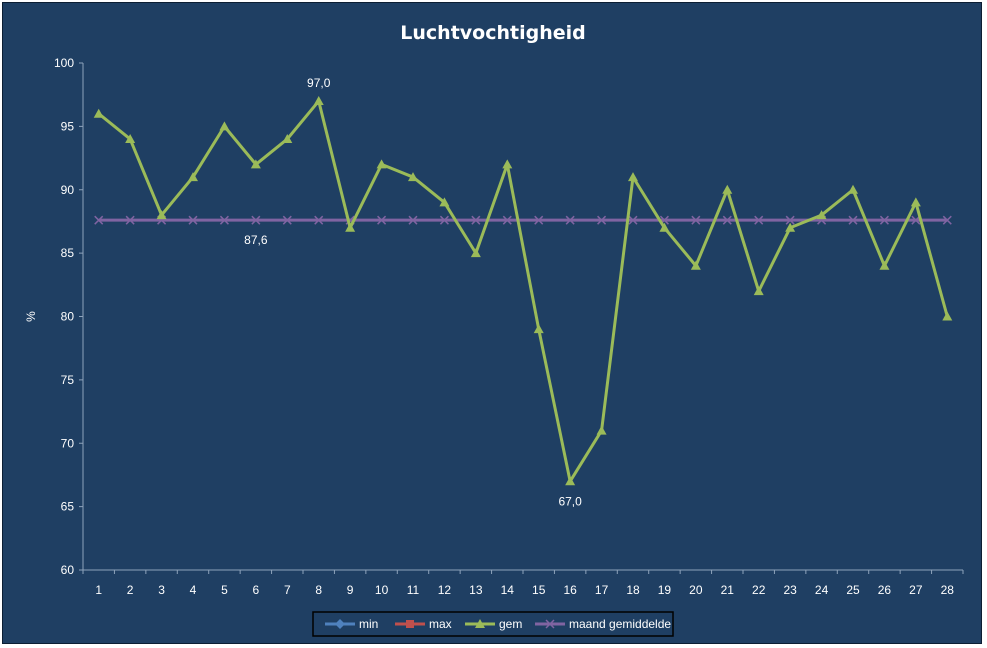  Describe the element at coordinates (822, 590) in the screenshot. I see `x-tick-label: 24` at that location.